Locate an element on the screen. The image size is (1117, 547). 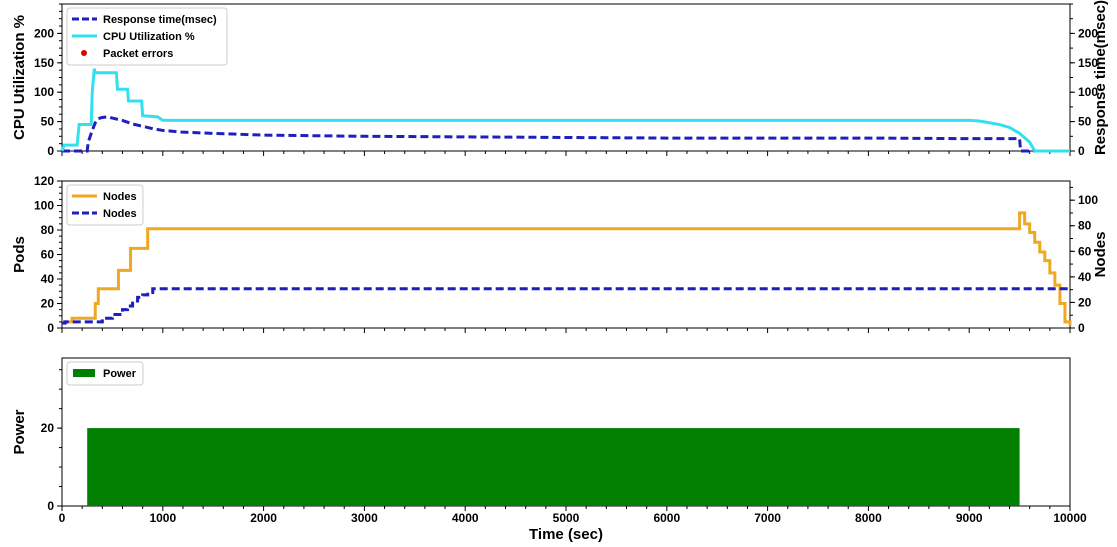
power-bar is located at coordinates (553, 467).